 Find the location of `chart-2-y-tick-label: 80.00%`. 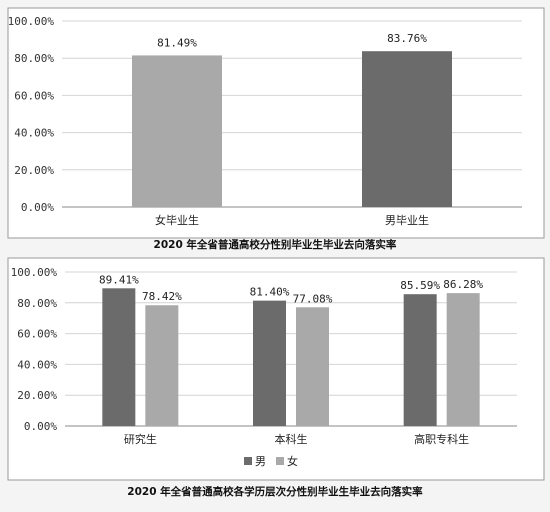

chart-2-y-tick-label: 80.00% is located at coordinates (37, 303).